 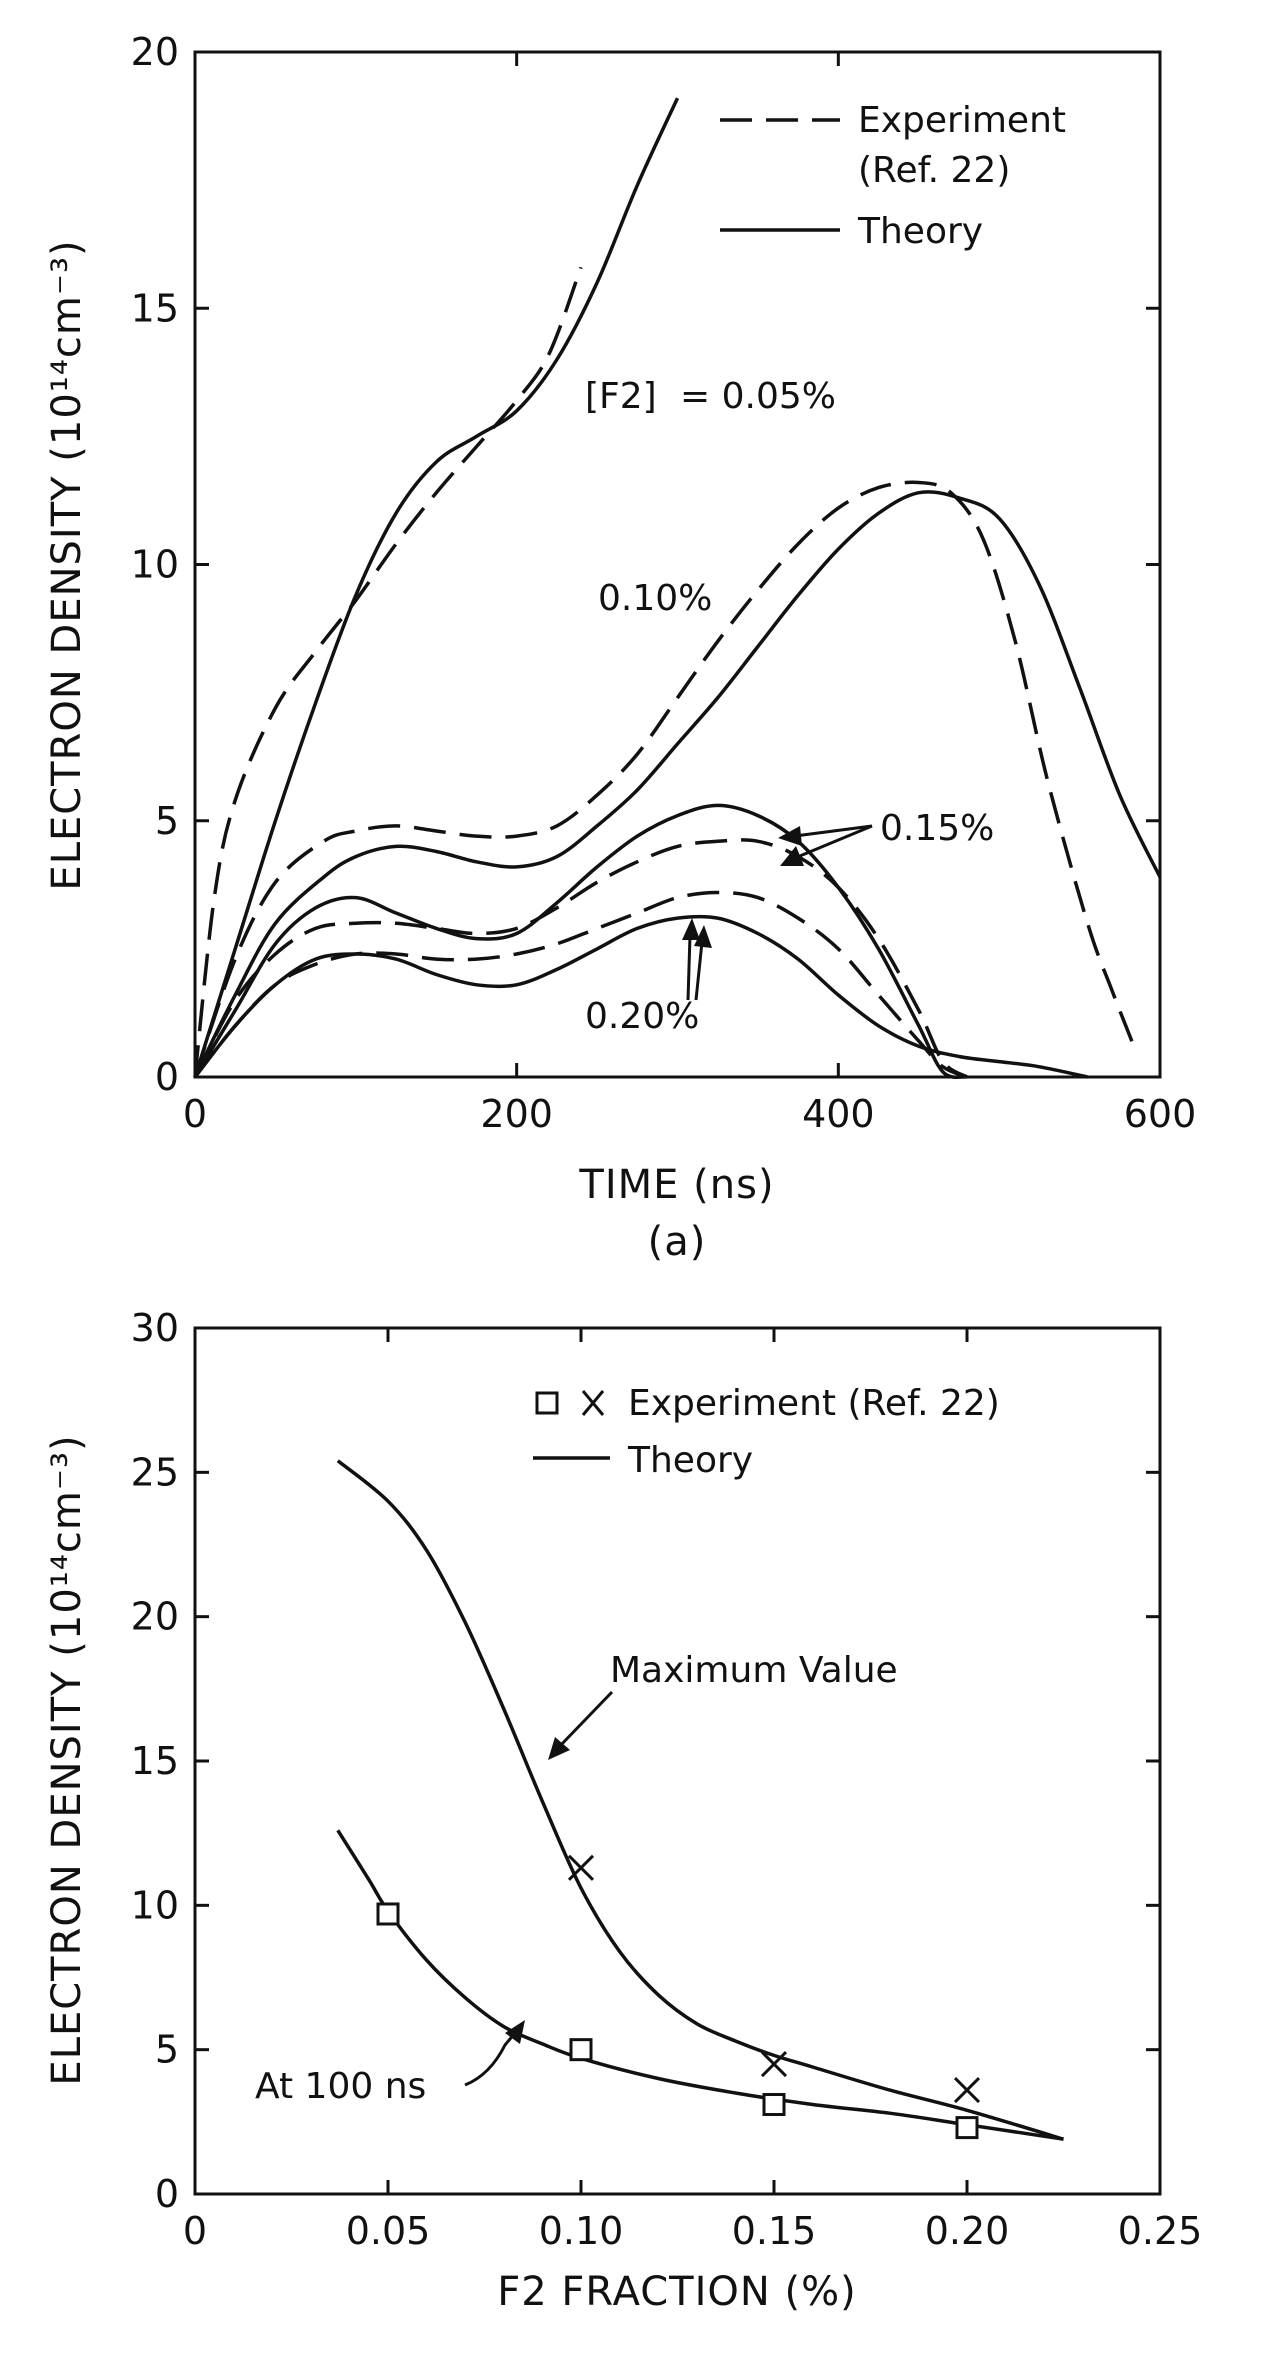 What do you see at coordinates (690, 1460) in the screenshot?
I see `legend-theory-label-b: Theory` at bounding box center [690, 1460].